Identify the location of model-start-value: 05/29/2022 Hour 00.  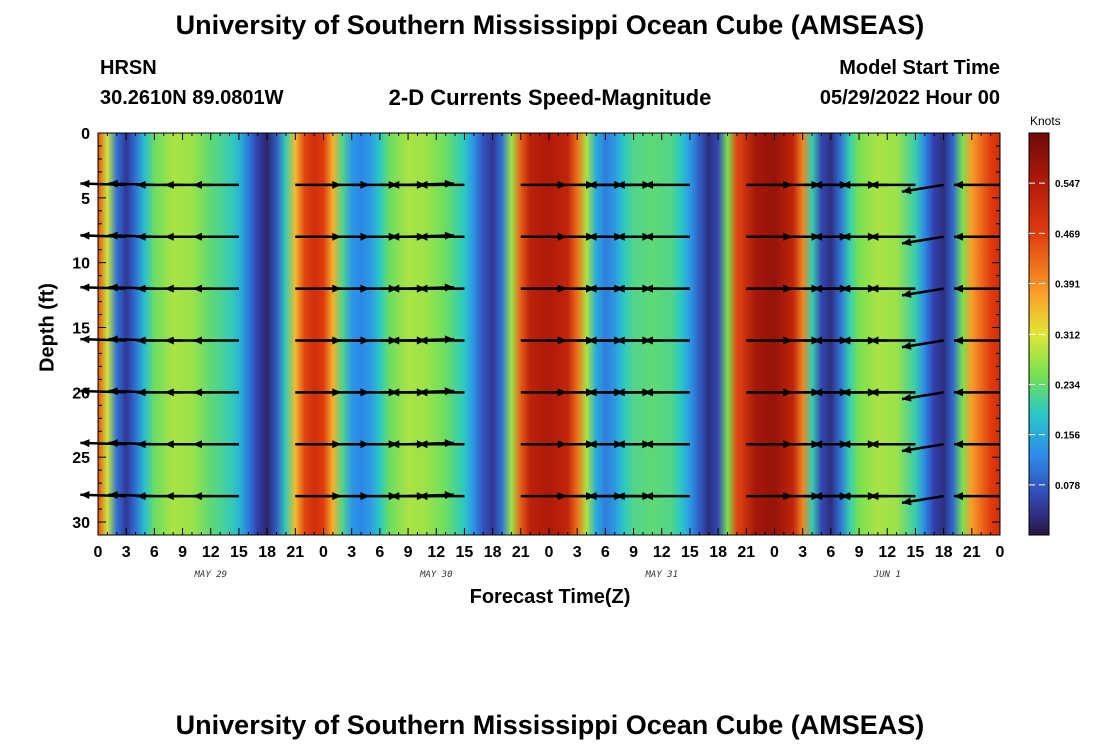
(909, 98).